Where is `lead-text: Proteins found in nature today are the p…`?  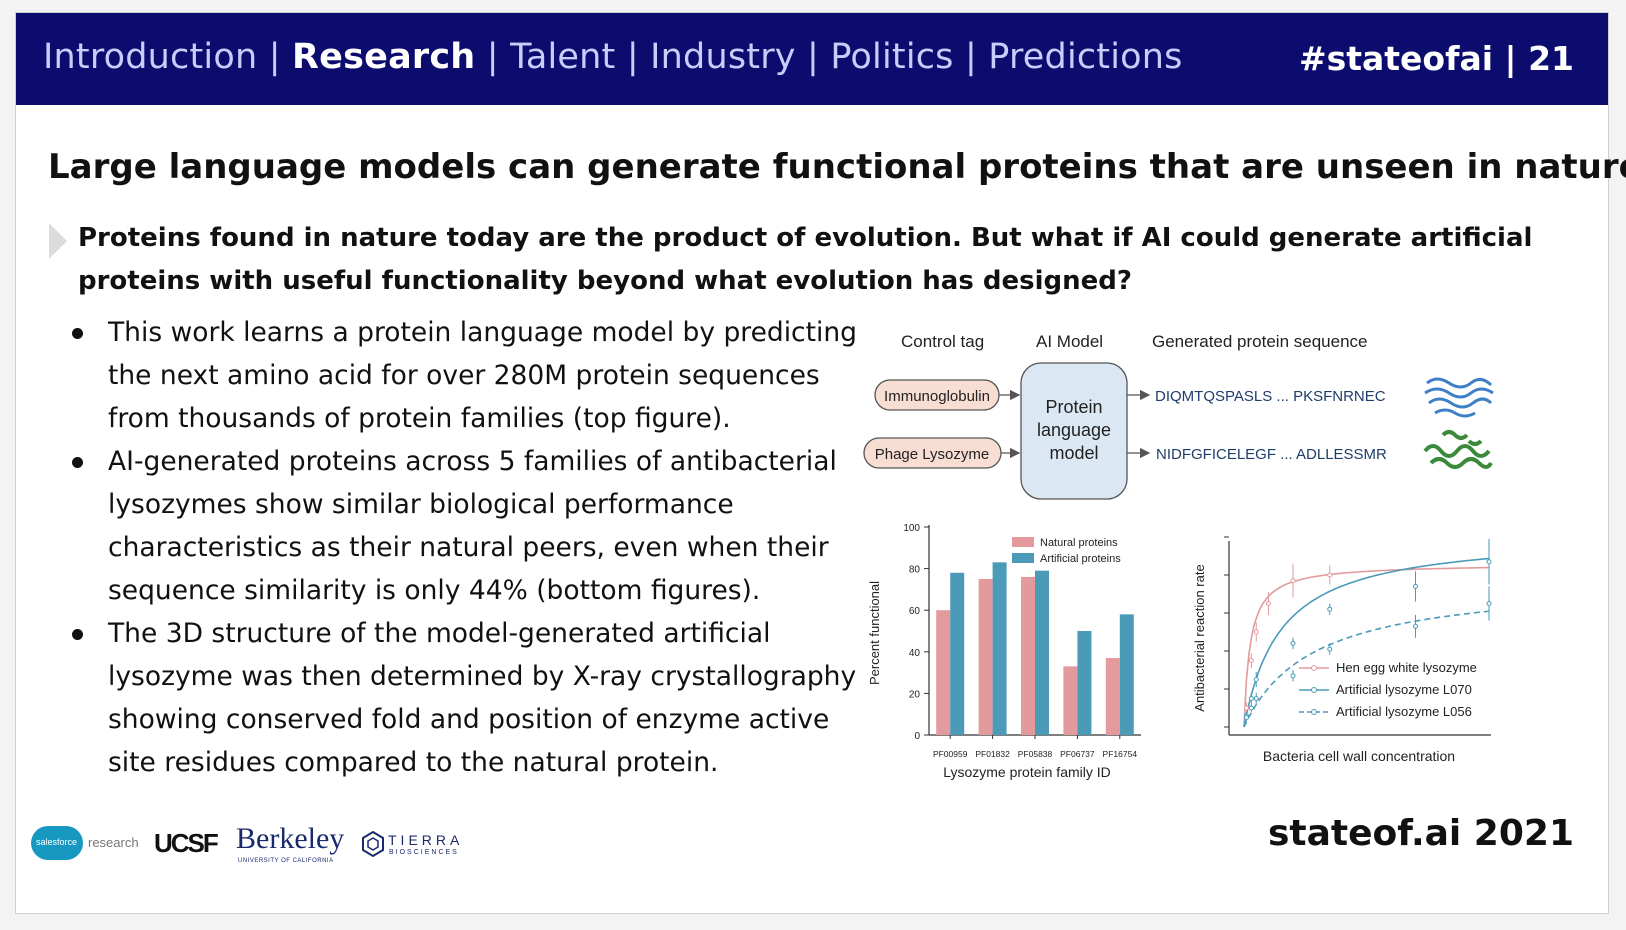
lead-text: Proteins found in nature today are the p… is located at coordinates (805, 259).